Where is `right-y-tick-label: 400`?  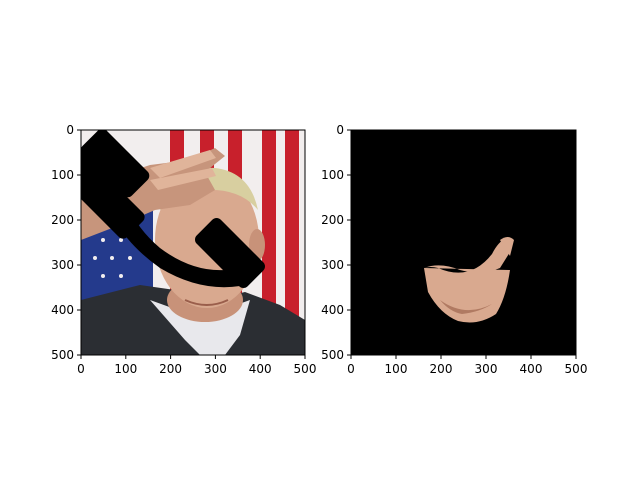 right-y-tick-label: 400 is located at coordinates (332, 310).